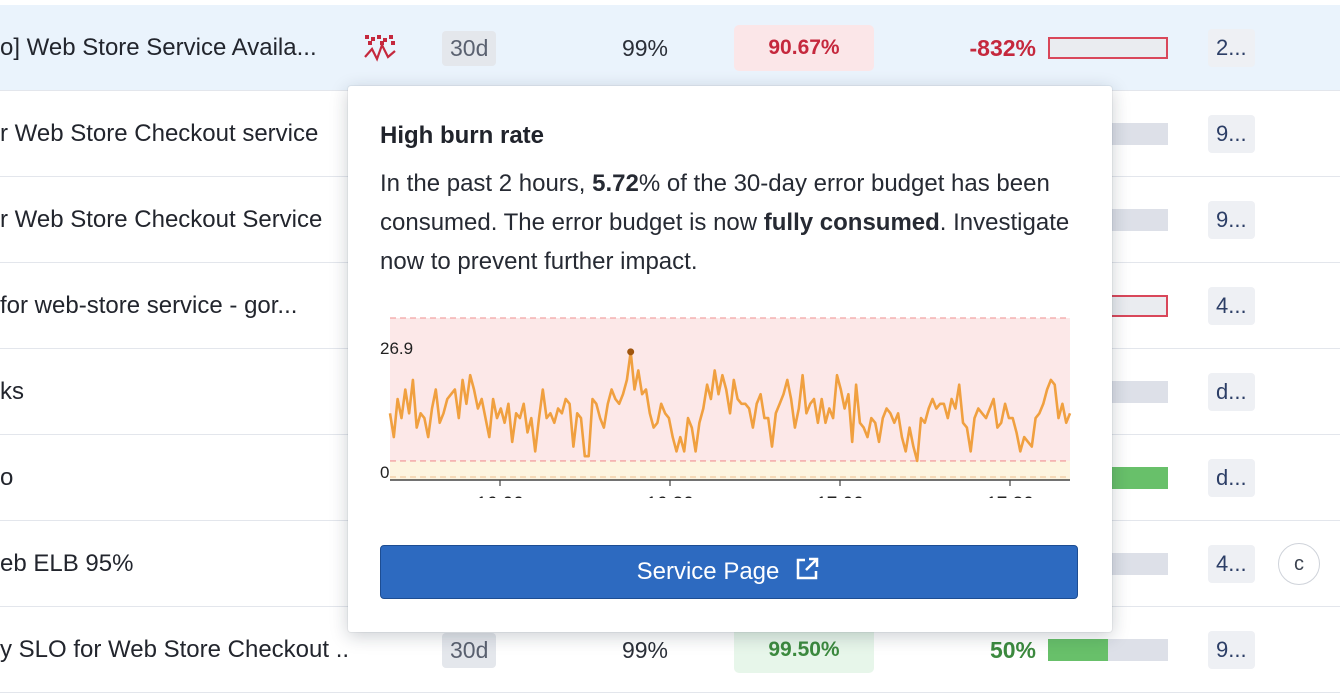 This screenshot has height=700, width=1340. Describe the element at coordinates (12, 391) in the screenshot. I see `slo-name: ks` at that location.